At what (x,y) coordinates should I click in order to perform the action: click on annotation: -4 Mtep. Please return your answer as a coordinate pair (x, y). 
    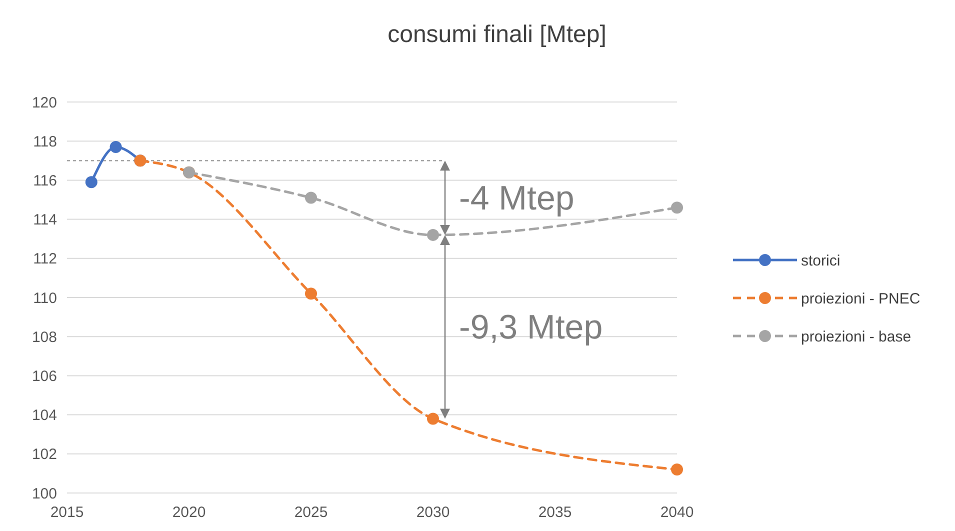
    Looking at the image, I should click on (516, 199).